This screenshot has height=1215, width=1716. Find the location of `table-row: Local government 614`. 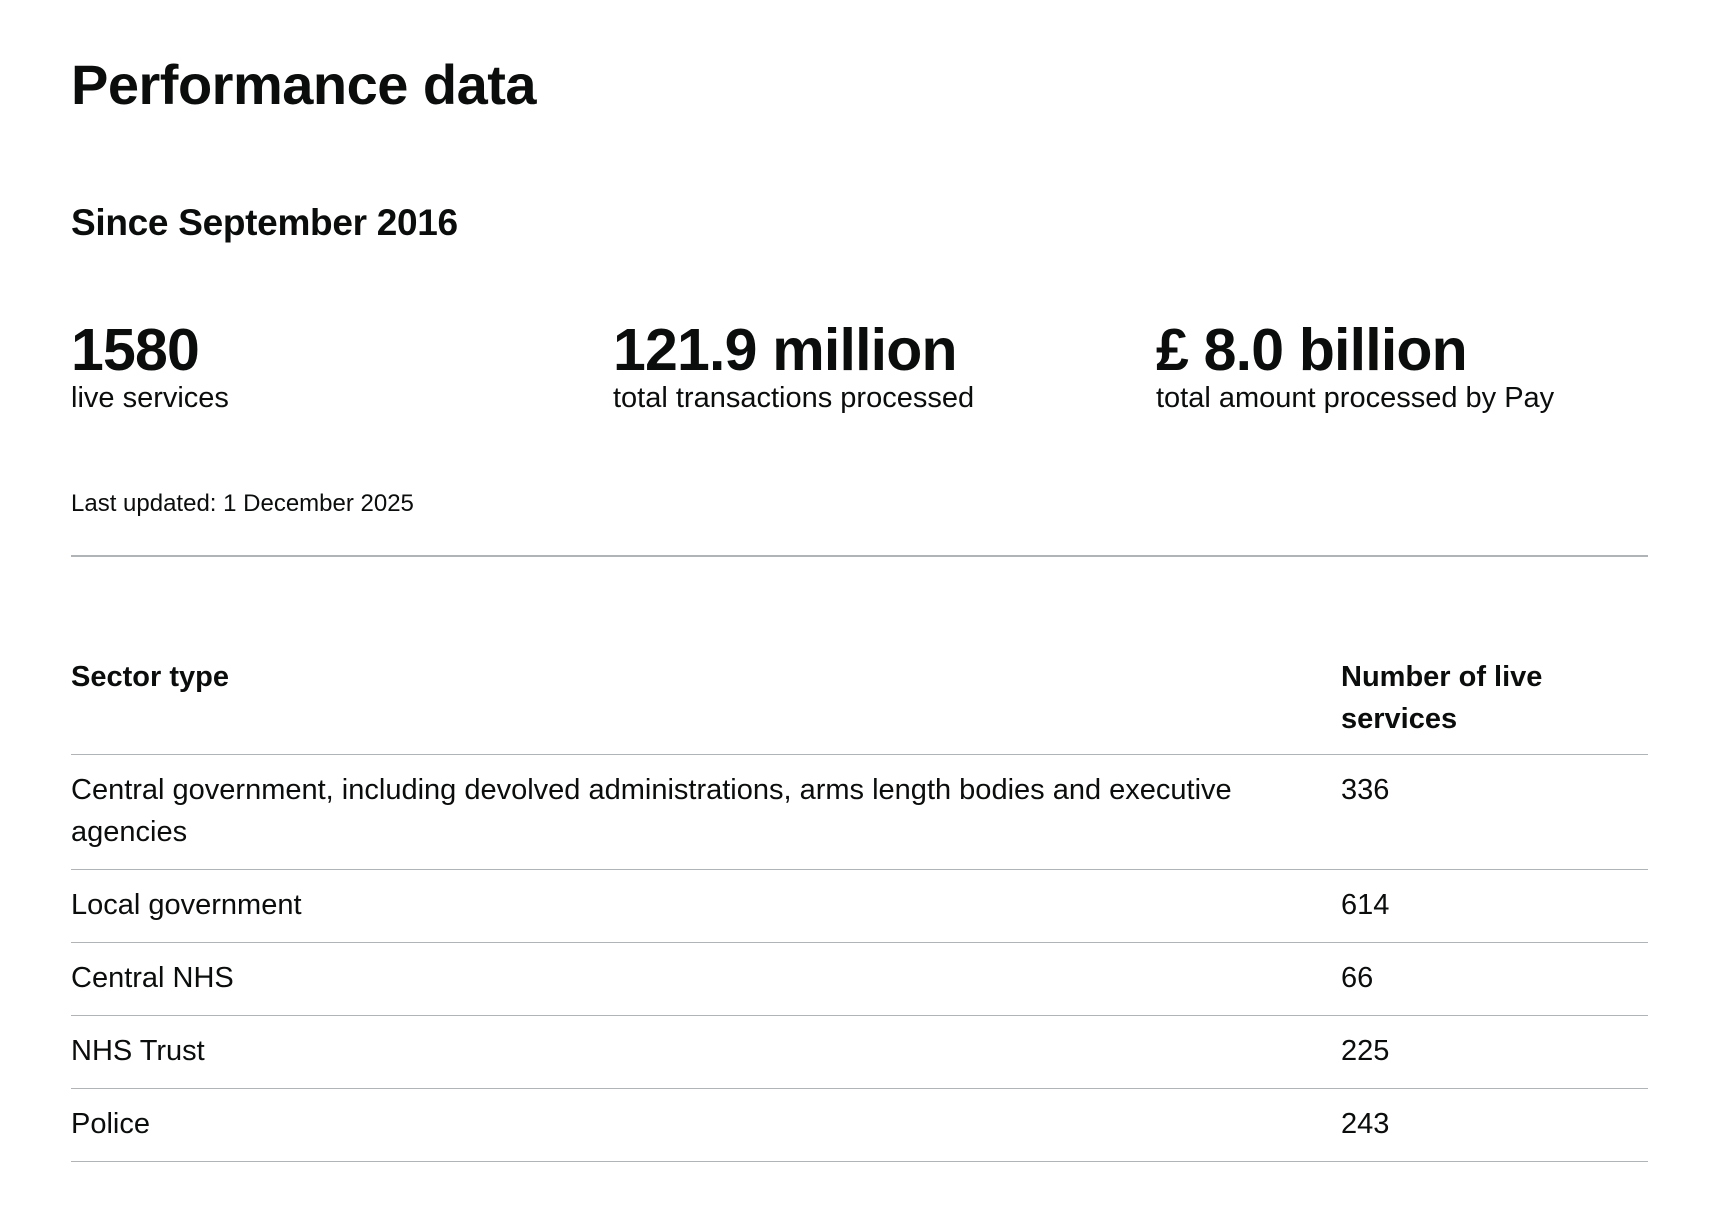

table-row: Local government 614 is located at coordinates (859, 906).